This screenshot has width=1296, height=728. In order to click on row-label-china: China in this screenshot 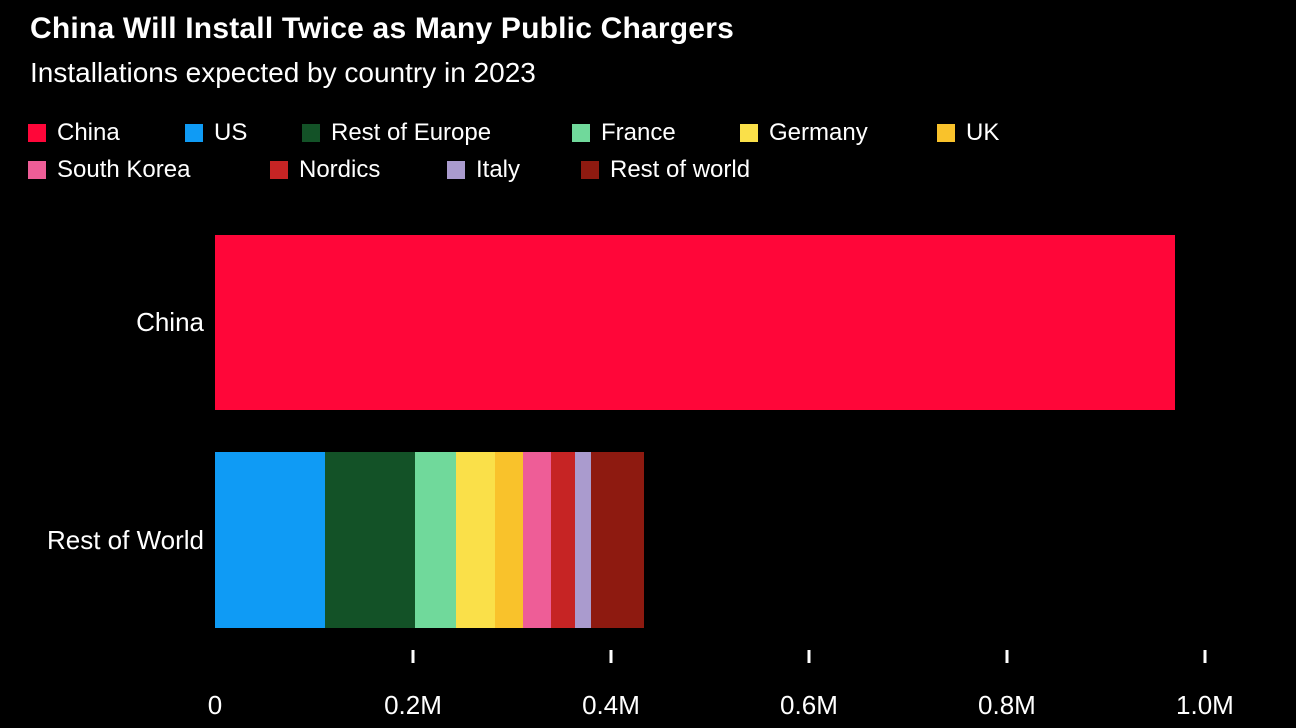, I will do `click(170, 322)`.